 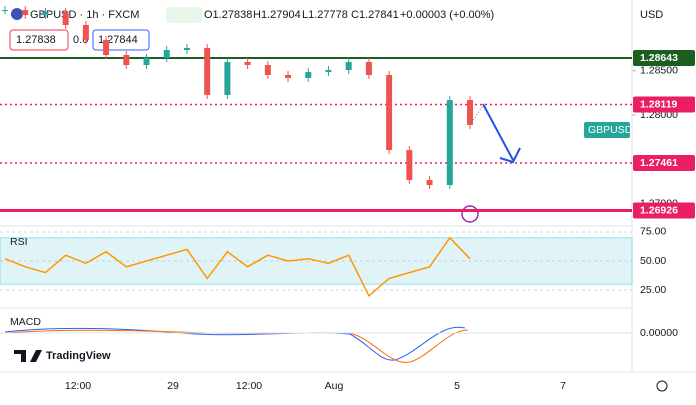 I want to click on rsi-tick-label: 50.00, so click(x=653, y=261).